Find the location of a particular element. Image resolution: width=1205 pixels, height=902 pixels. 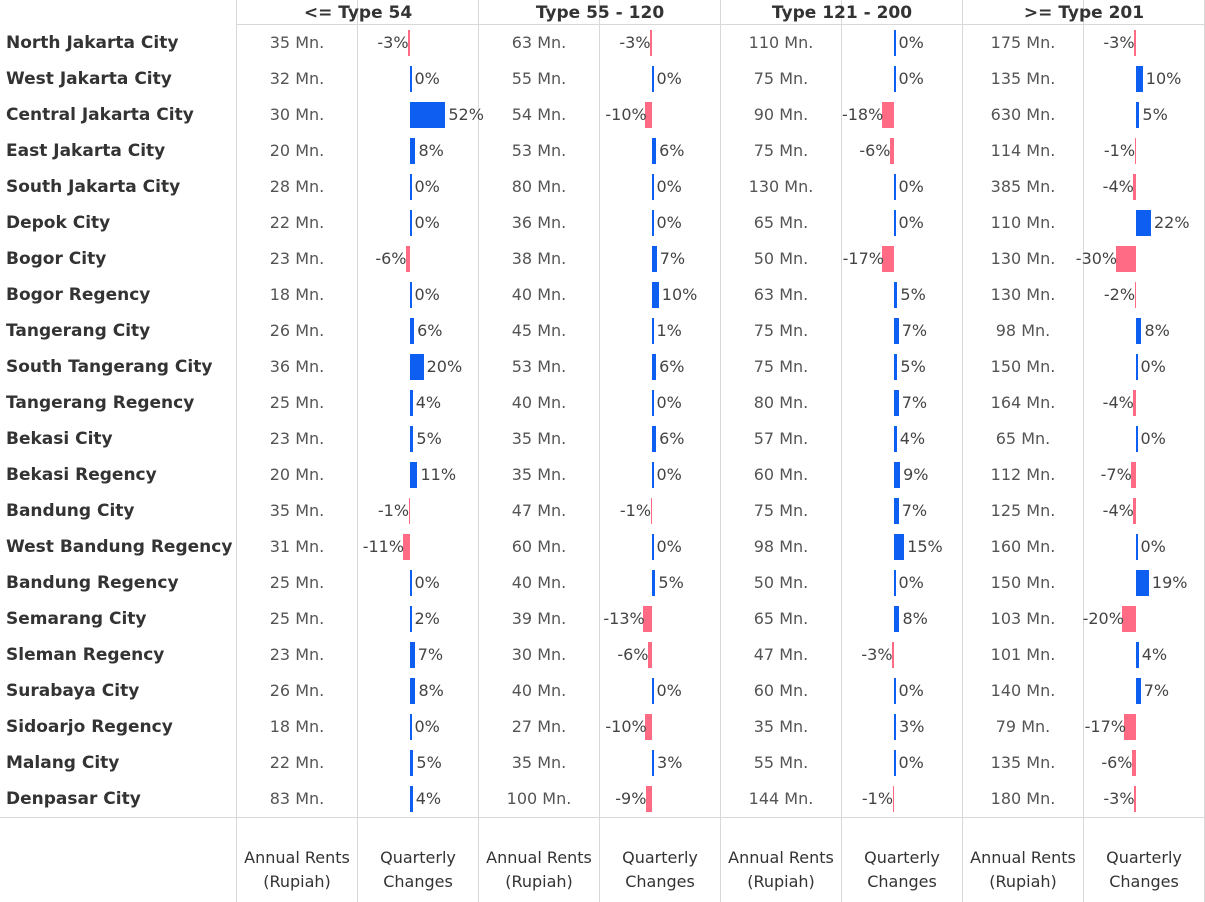

annual-rent-value: 140 Mn. is located at coordinates (1023, 690).